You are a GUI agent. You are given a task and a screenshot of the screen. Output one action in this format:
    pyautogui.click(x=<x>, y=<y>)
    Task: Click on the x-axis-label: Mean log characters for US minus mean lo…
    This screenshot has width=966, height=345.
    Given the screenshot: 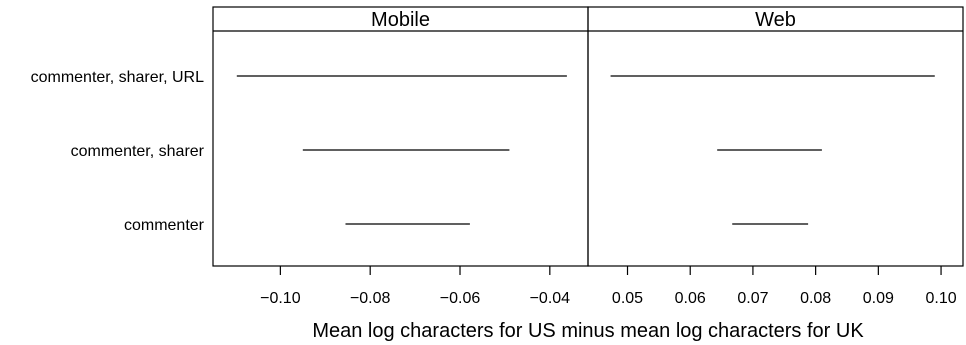 What is the action you would take?
    pyautogui.click(x=588, y=331)
    